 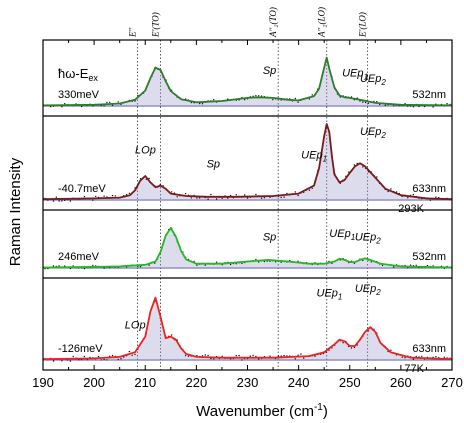 I want to click on fit-curve, so click(x=247, y=328).